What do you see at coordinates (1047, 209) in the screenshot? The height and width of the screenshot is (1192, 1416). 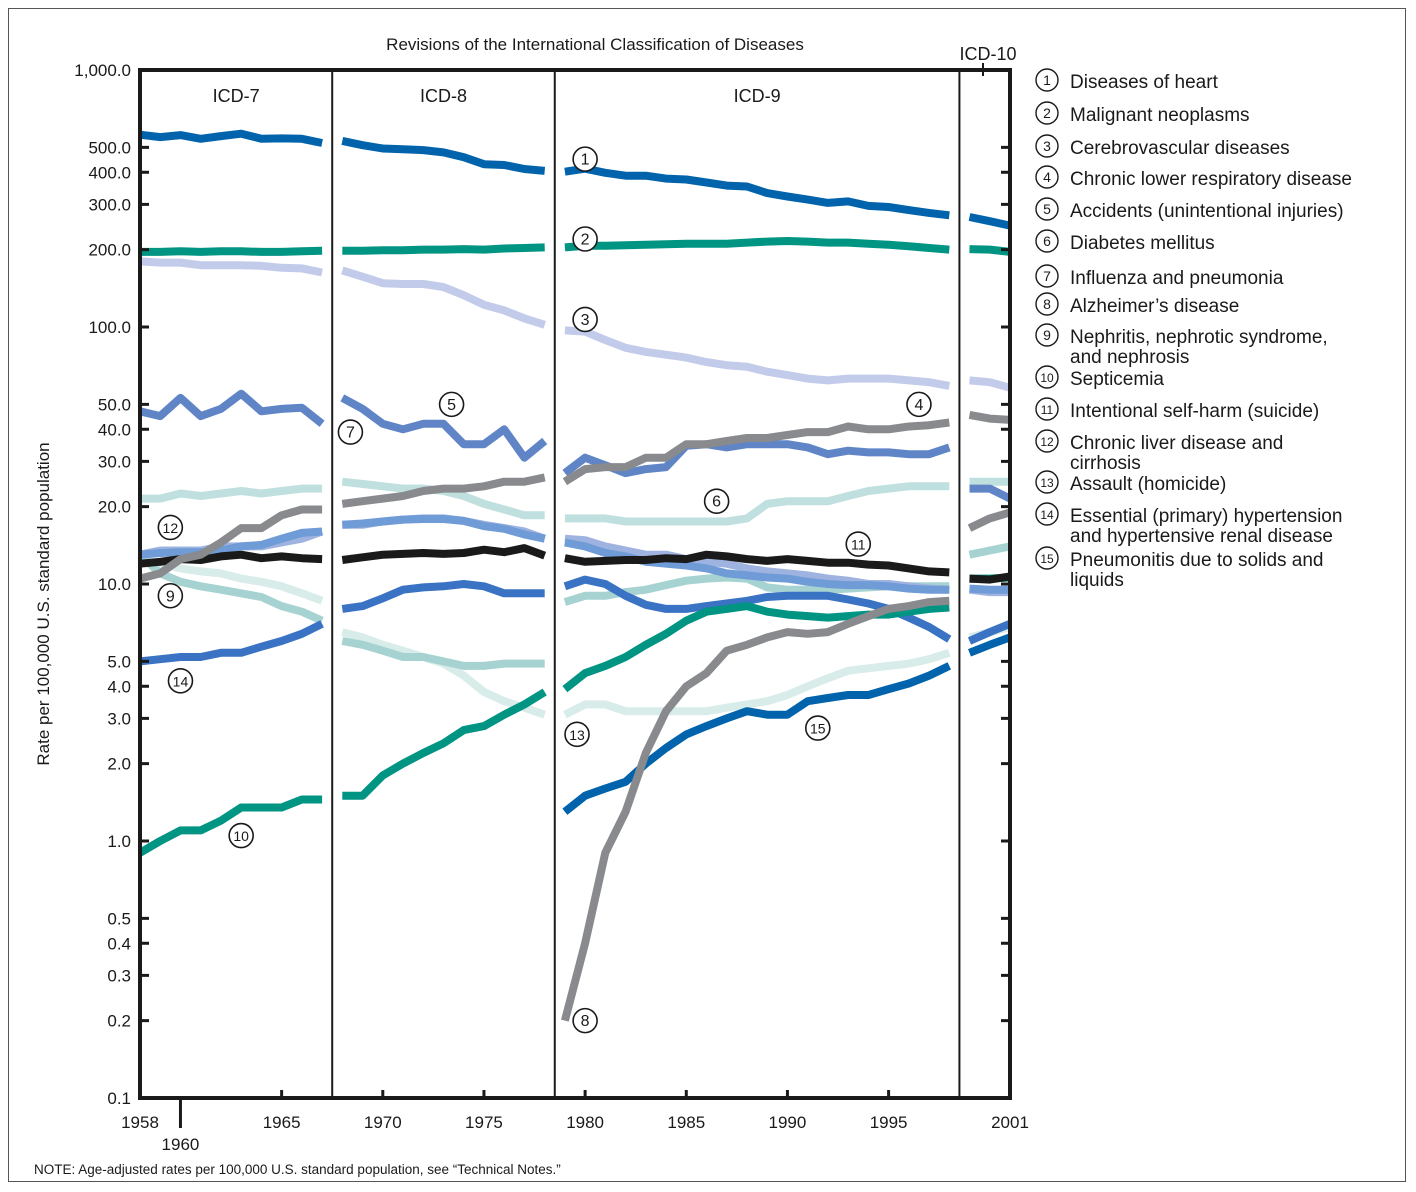 I see `legend-marker-number-5: 5` at bounding box center [1047, 209].